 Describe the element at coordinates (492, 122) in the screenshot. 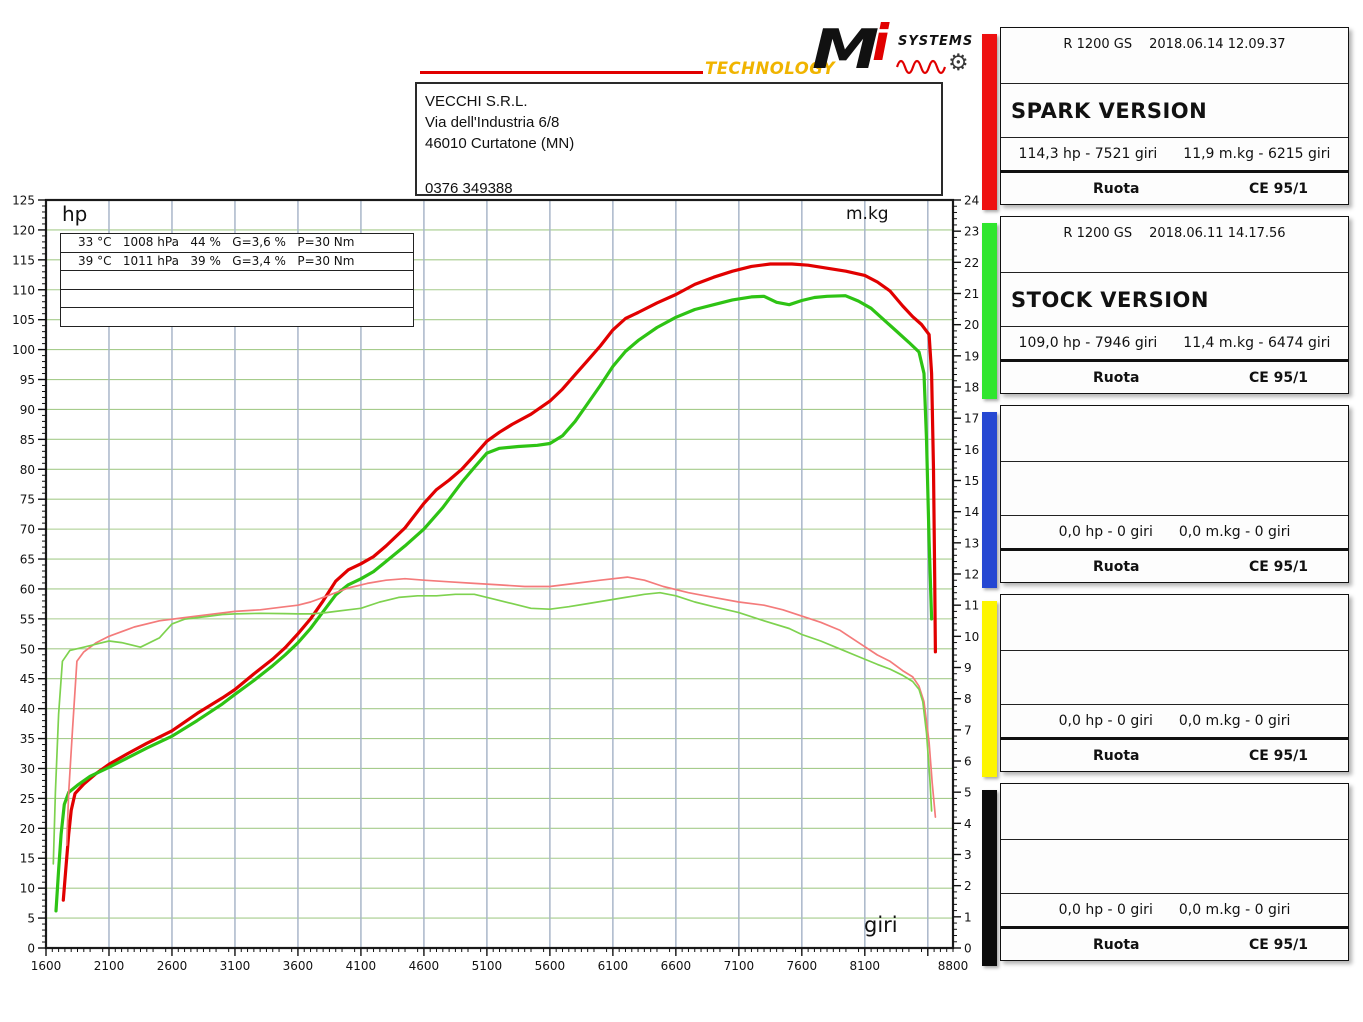

I see `dealer-street: Via dell'Industria 6/8` at that location.